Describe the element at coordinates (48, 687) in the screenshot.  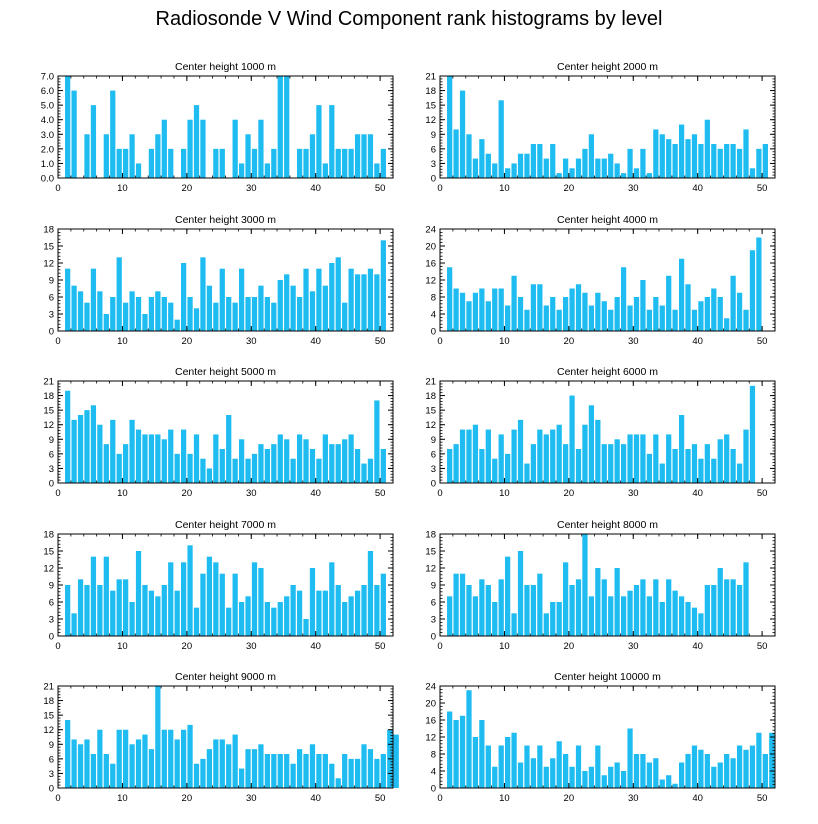
I see `y-tick-label: 21` at that location.